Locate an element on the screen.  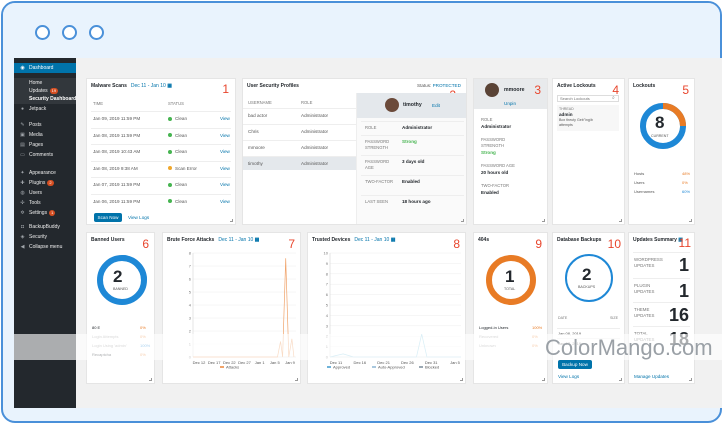
username-cell: Chris is located at coordinates (253, 131).